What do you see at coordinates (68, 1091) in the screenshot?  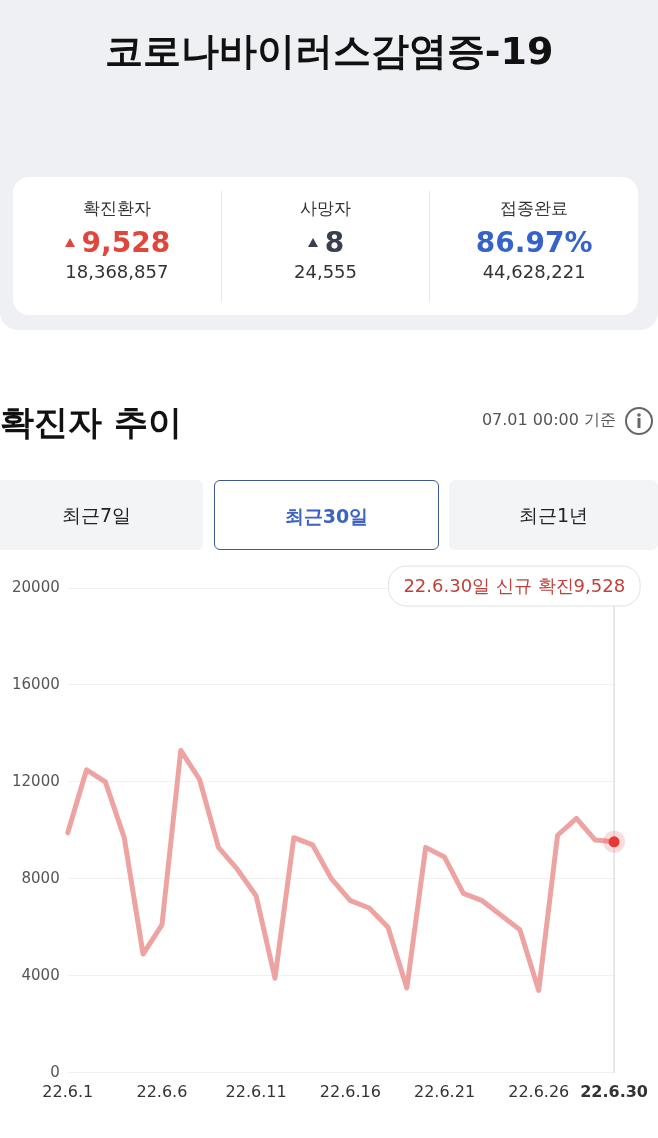 I see `x-tick-label: 22.6.1` at bounding box center [68, 1091].